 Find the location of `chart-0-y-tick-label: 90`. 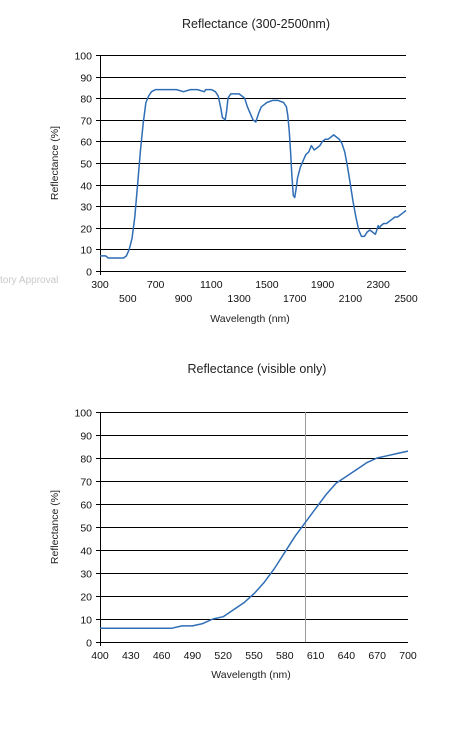

chart-0-y-tick-label: 90 is located at coordinates (86, 79).